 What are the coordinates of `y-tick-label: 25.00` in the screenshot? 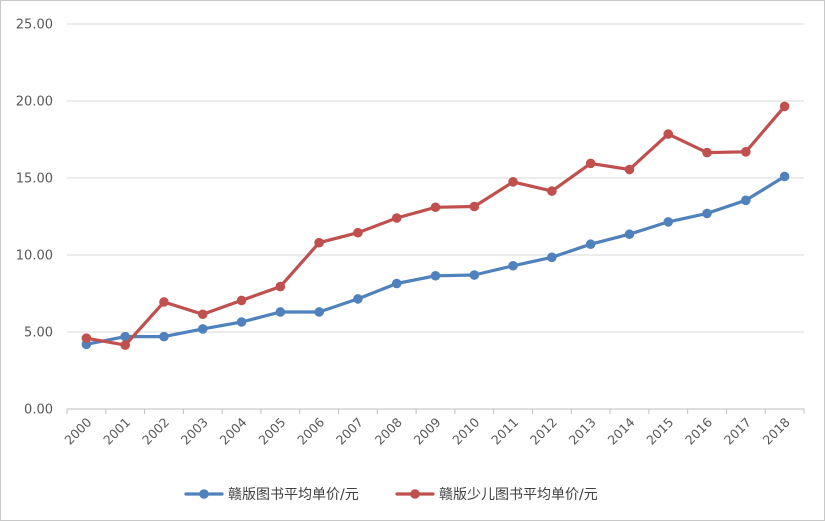 It's located at (34, 25).